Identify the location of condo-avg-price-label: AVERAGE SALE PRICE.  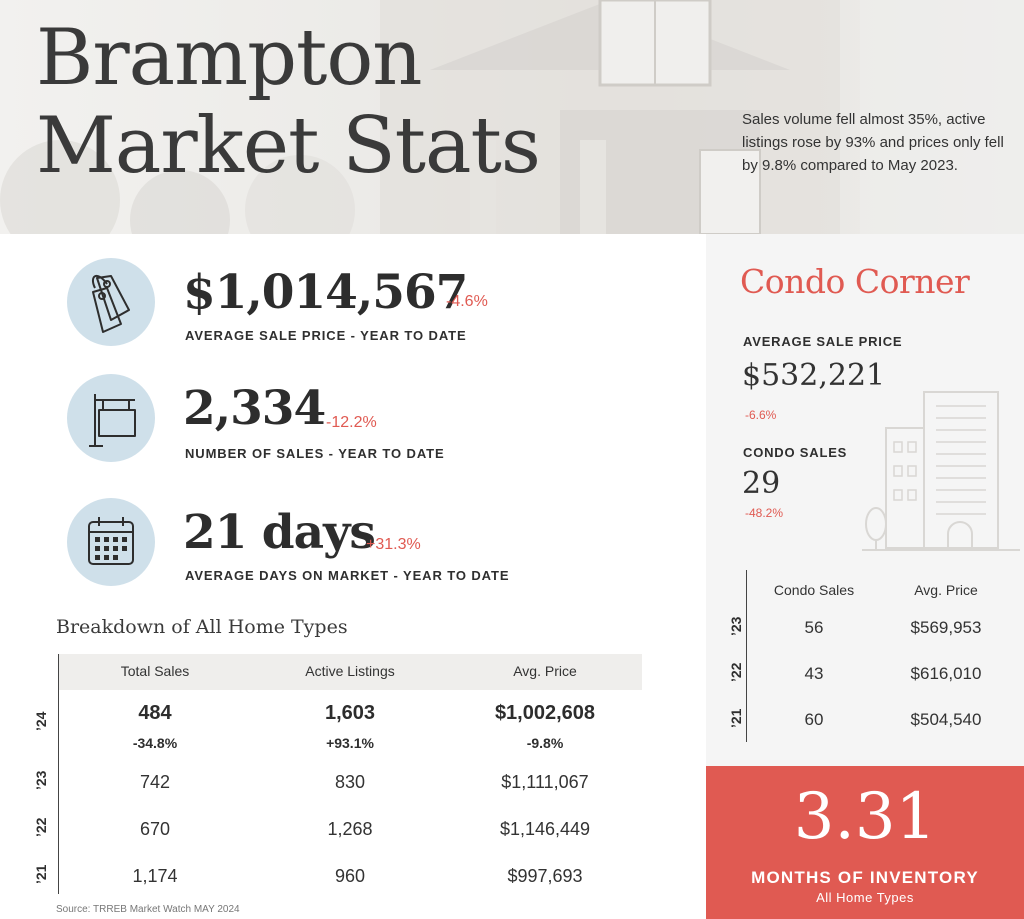
(823, 341).